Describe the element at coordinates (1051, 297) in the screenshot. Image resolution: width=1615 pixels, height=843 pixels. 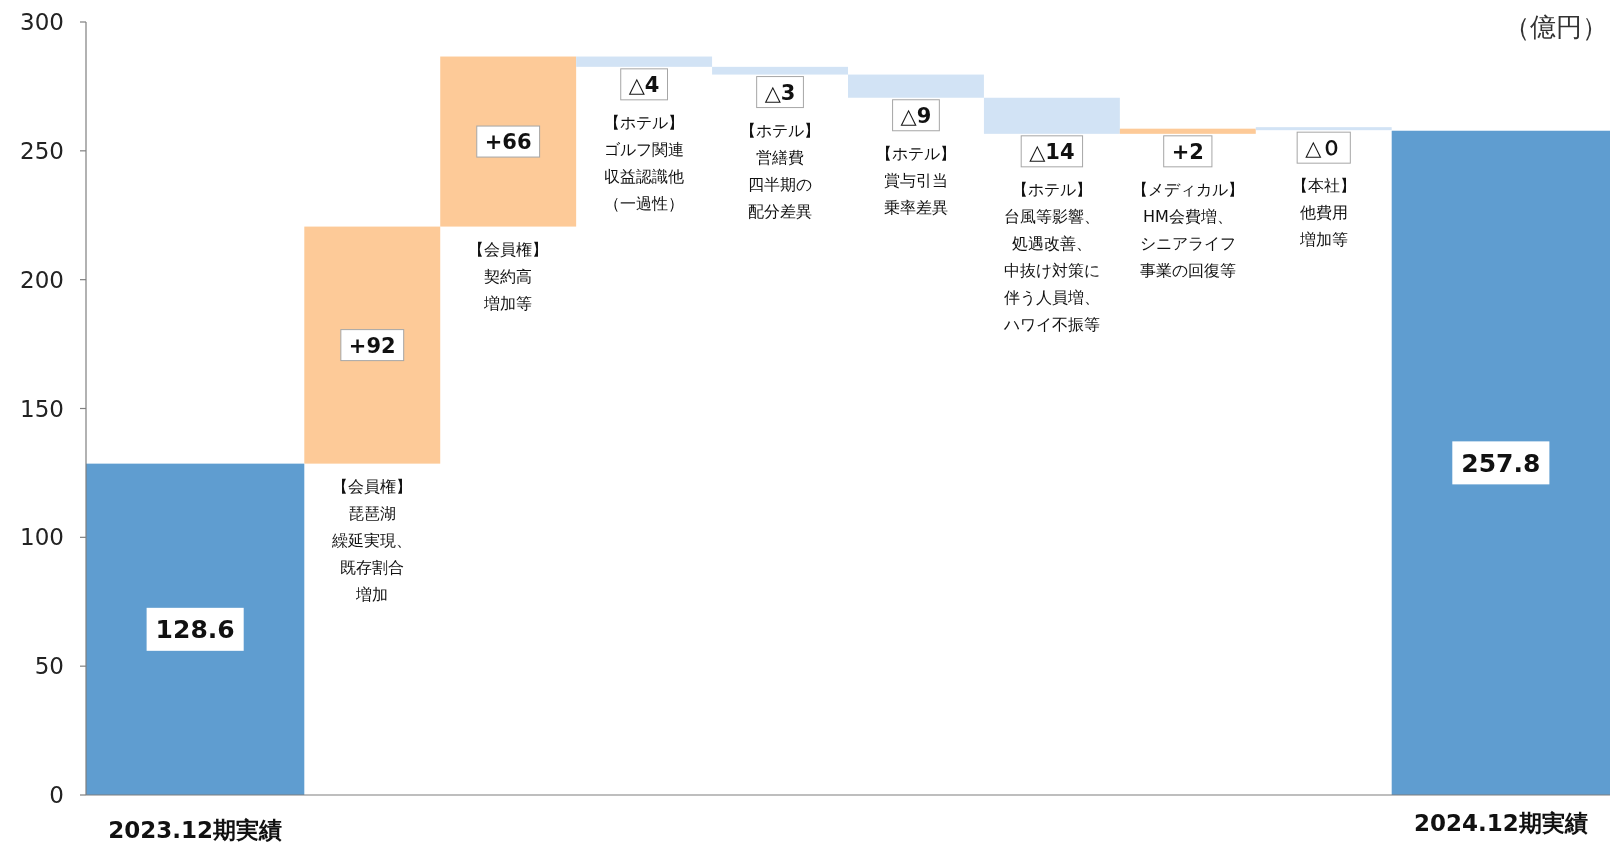
I see `text: 伴う人員増、` at that location.